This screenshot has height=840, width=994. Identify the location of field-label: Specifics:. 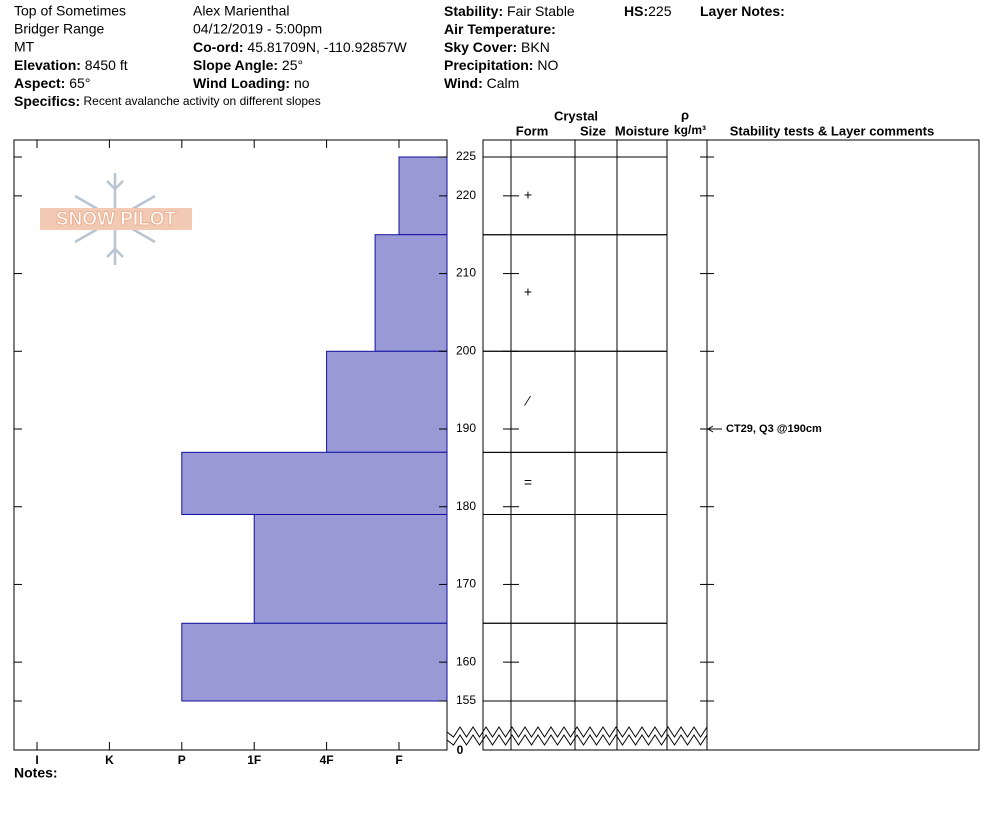
(47, 101).